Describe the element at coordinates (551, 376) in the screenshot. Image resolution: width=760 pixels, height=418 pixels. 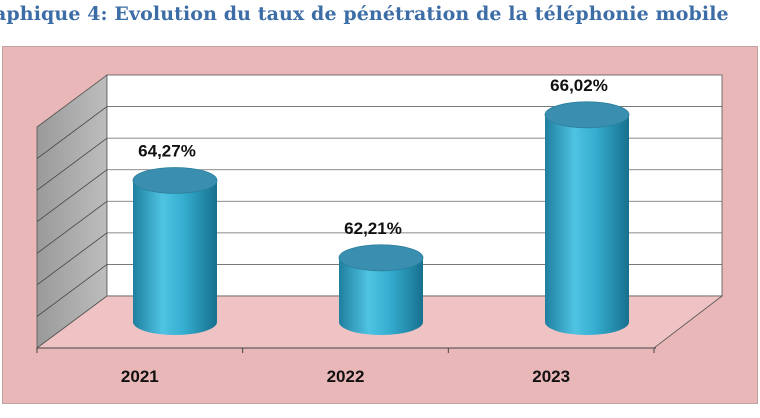
I see `x-tick-label: 2023` at that location.